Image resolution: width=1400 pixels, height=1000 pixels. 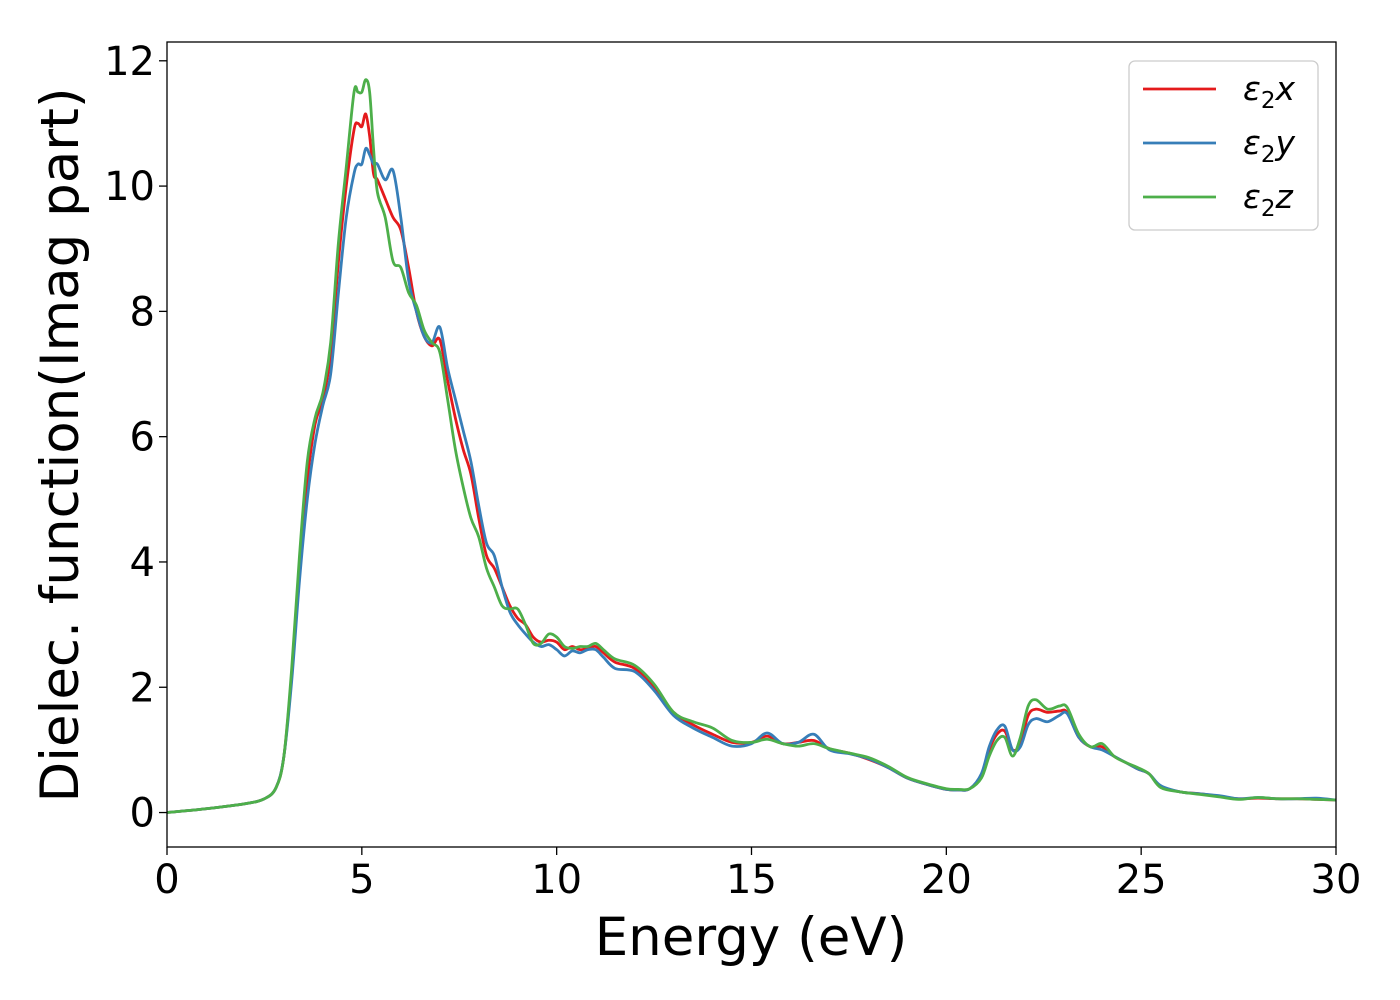 What do you see at coordinates (946, 880) in the screenshot?
I see `x-tick-label: 20` at bounding box center [946, 880].